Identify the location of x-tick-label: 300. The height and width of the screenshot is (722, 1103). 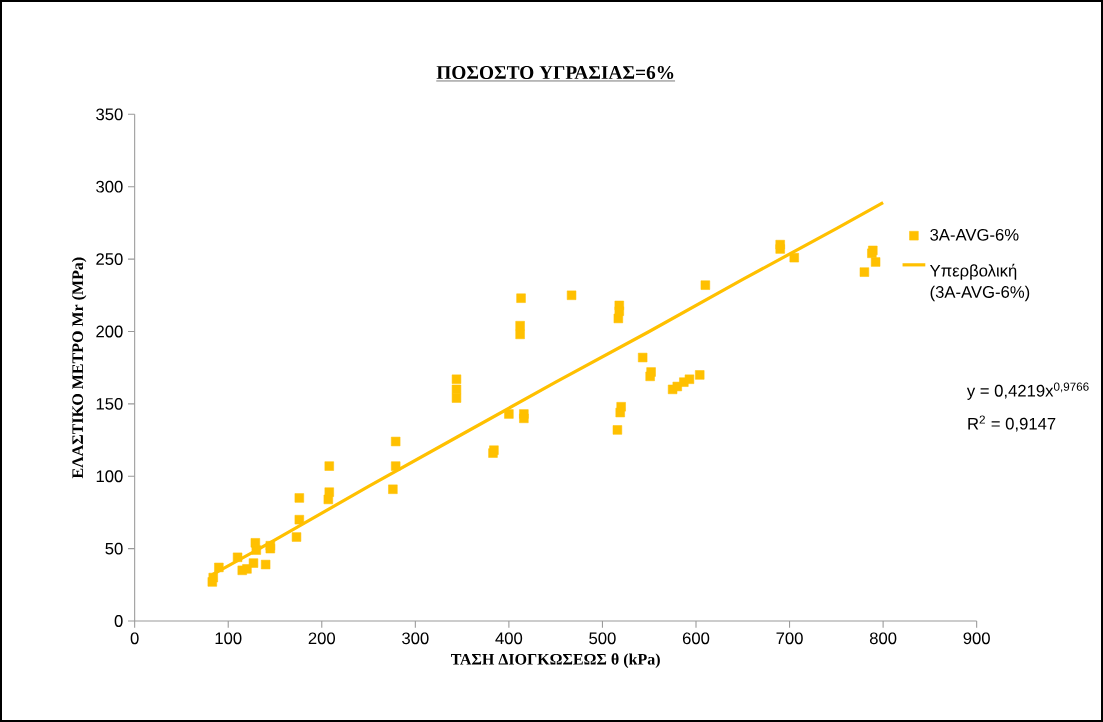
(415, 638).